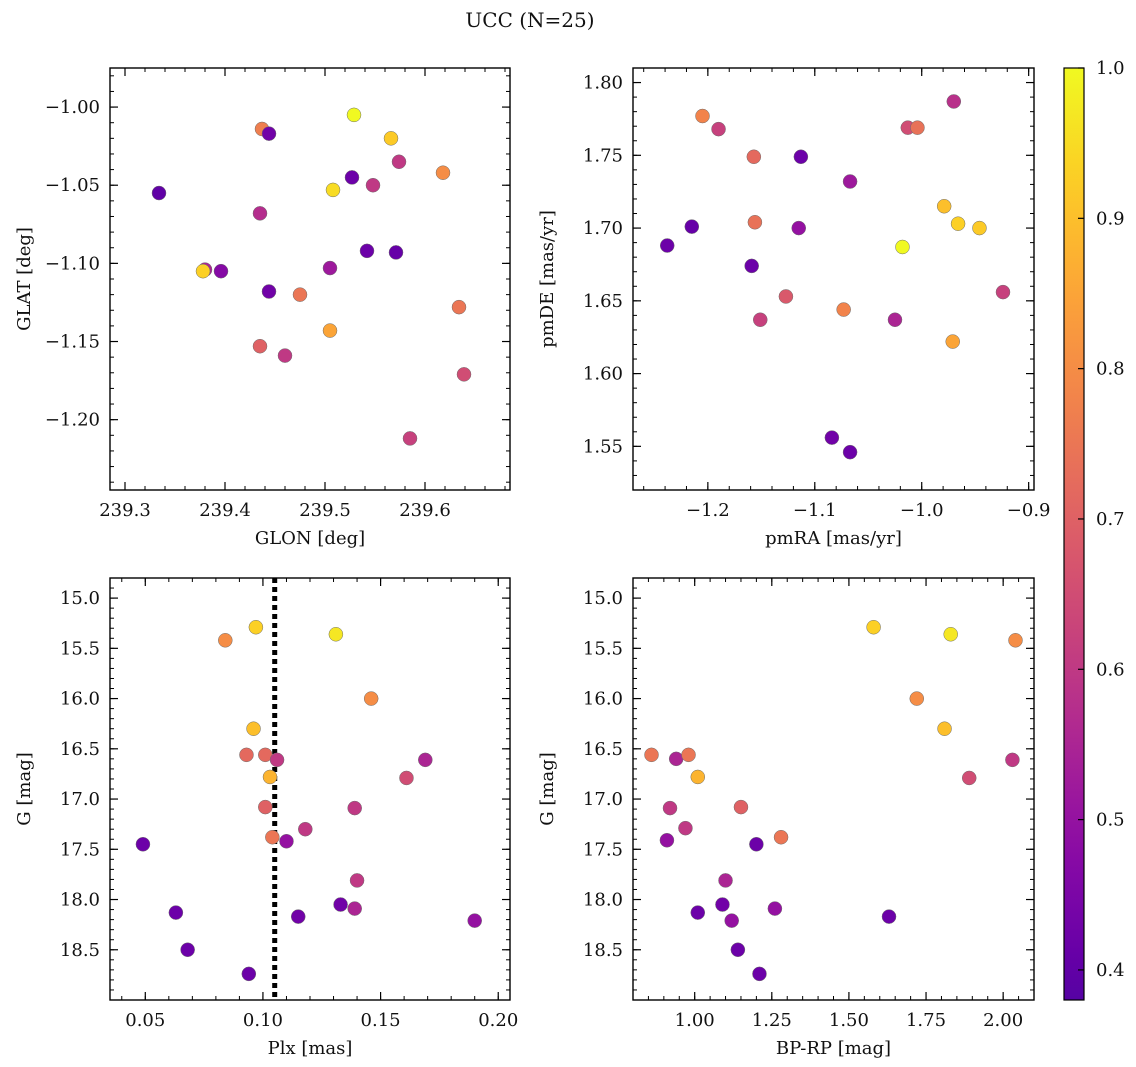 The width and height of the screenshot is (1136, 1067). Describe the element at coordinates (1110, 218) in the screenshot. I see `colorbar-tick-label: 0.9` at that location.